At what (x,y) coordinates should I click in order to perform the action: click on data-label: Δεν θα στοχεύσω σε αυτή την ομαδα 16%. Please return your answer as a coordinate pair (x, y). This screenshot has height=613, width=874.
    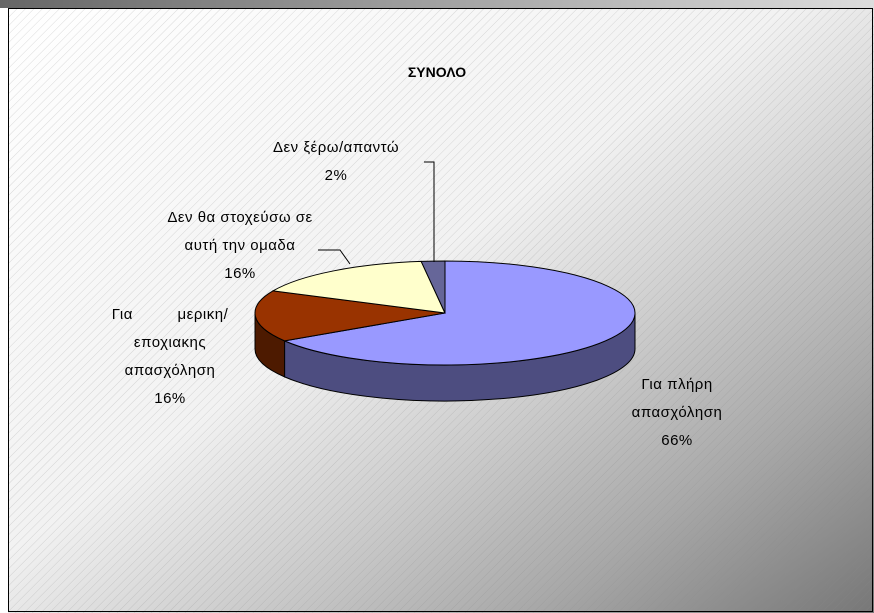
    Looking at the image, I should click on (240, 246).